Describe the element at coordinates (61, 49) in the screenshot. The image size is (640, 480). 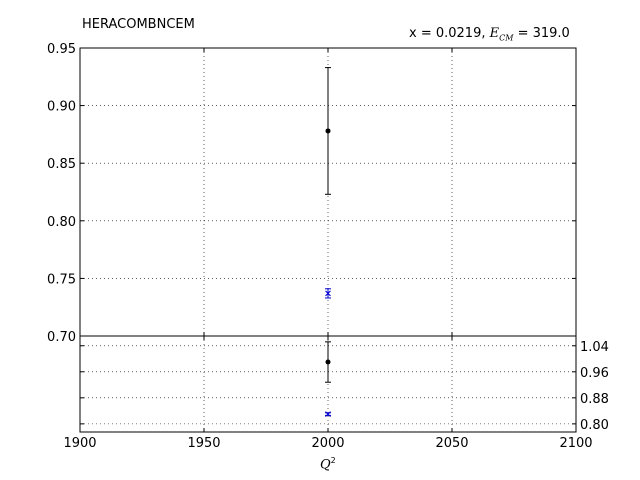
I see `top-y-tick-label: 0.95` at that location.